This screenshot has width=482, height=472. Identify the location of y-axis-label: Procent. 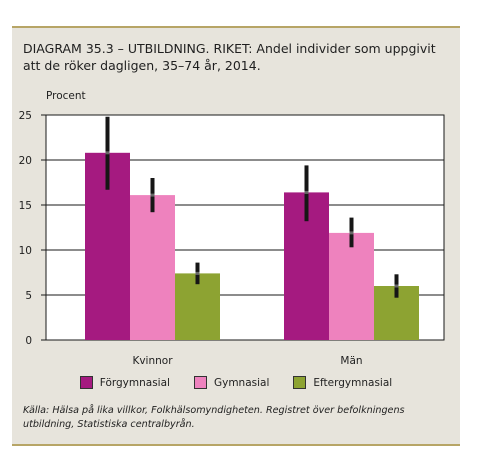
(66, 96).